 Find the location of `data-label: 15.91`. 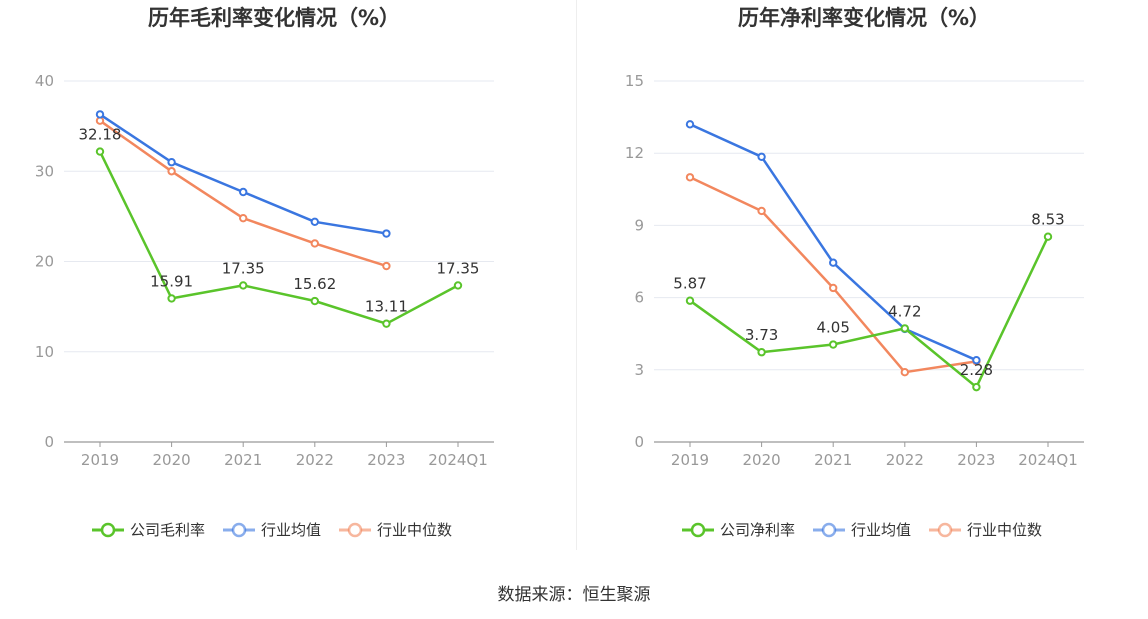

data-label: 15.91 is located at coordinates (171, 281).